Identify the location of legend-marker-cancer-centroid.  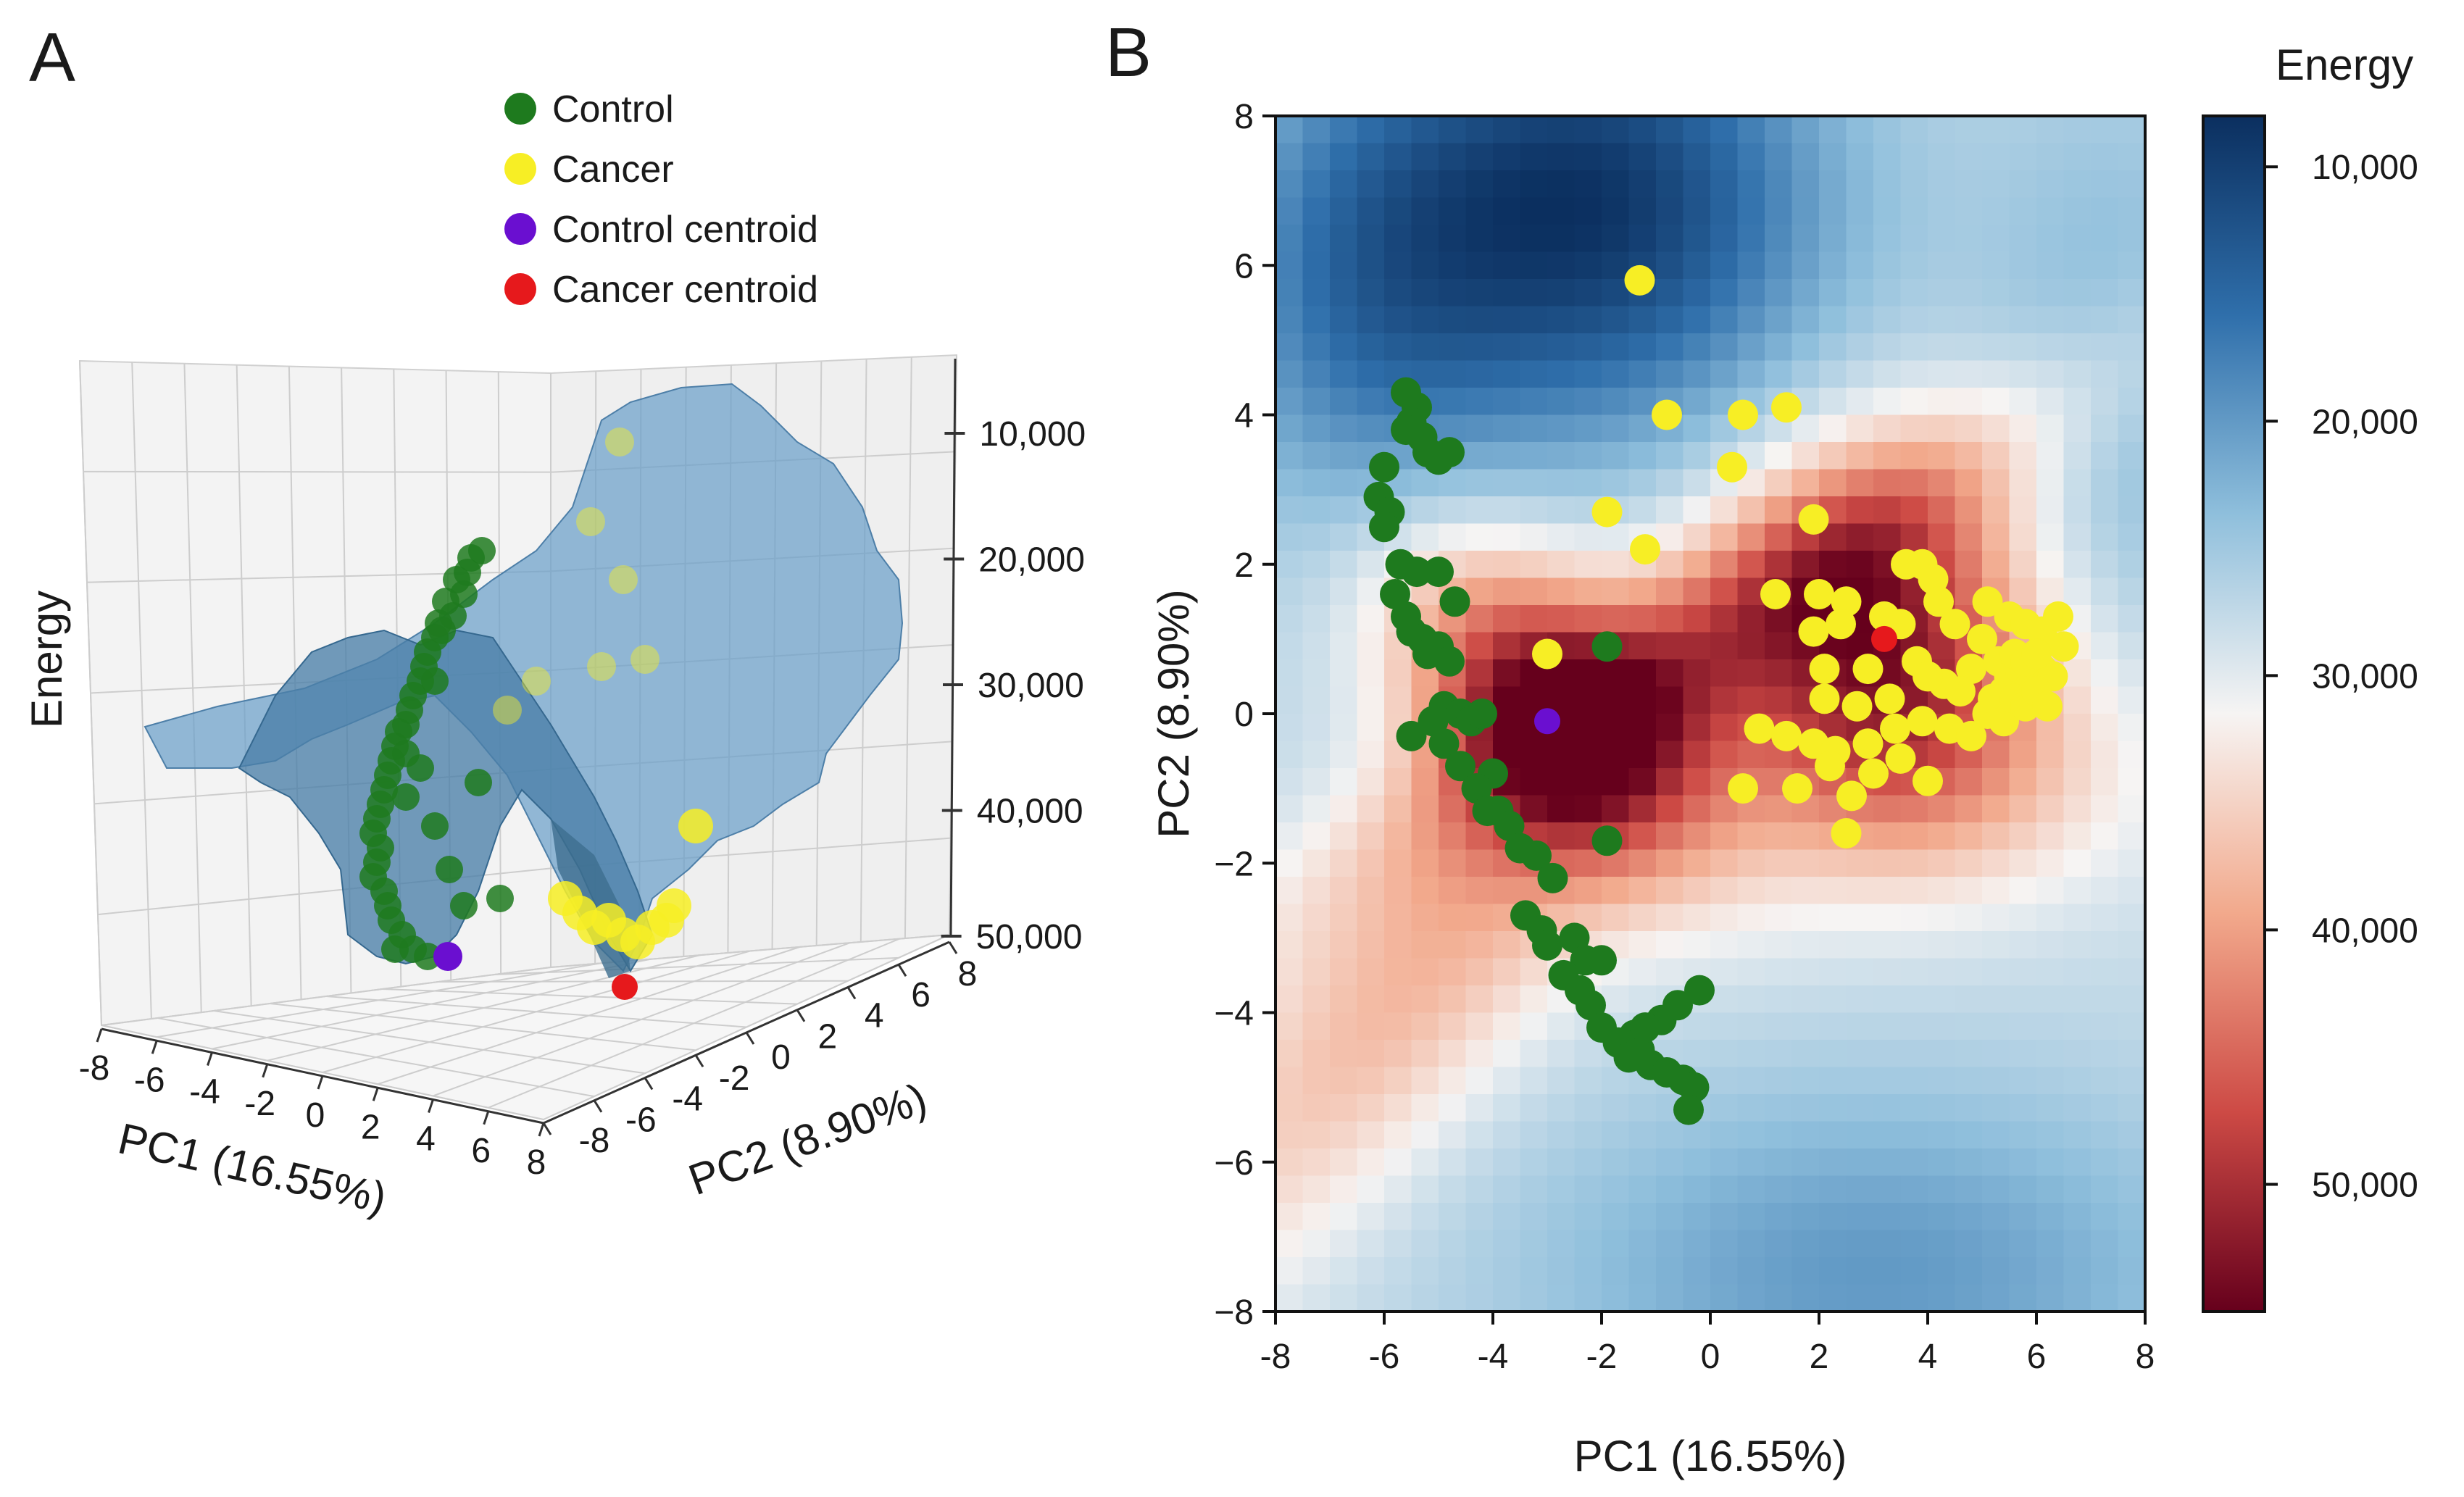
(520, 289).